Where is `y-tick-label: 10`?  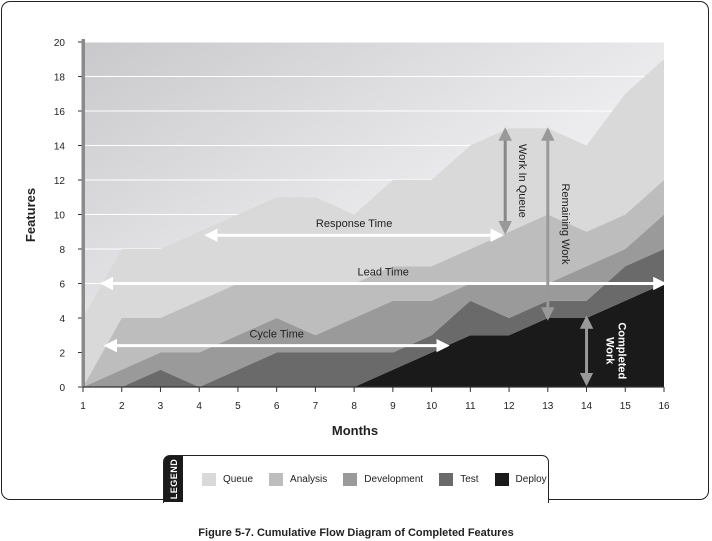
y-tick-label: 10 is located at coordinates (60, 216).